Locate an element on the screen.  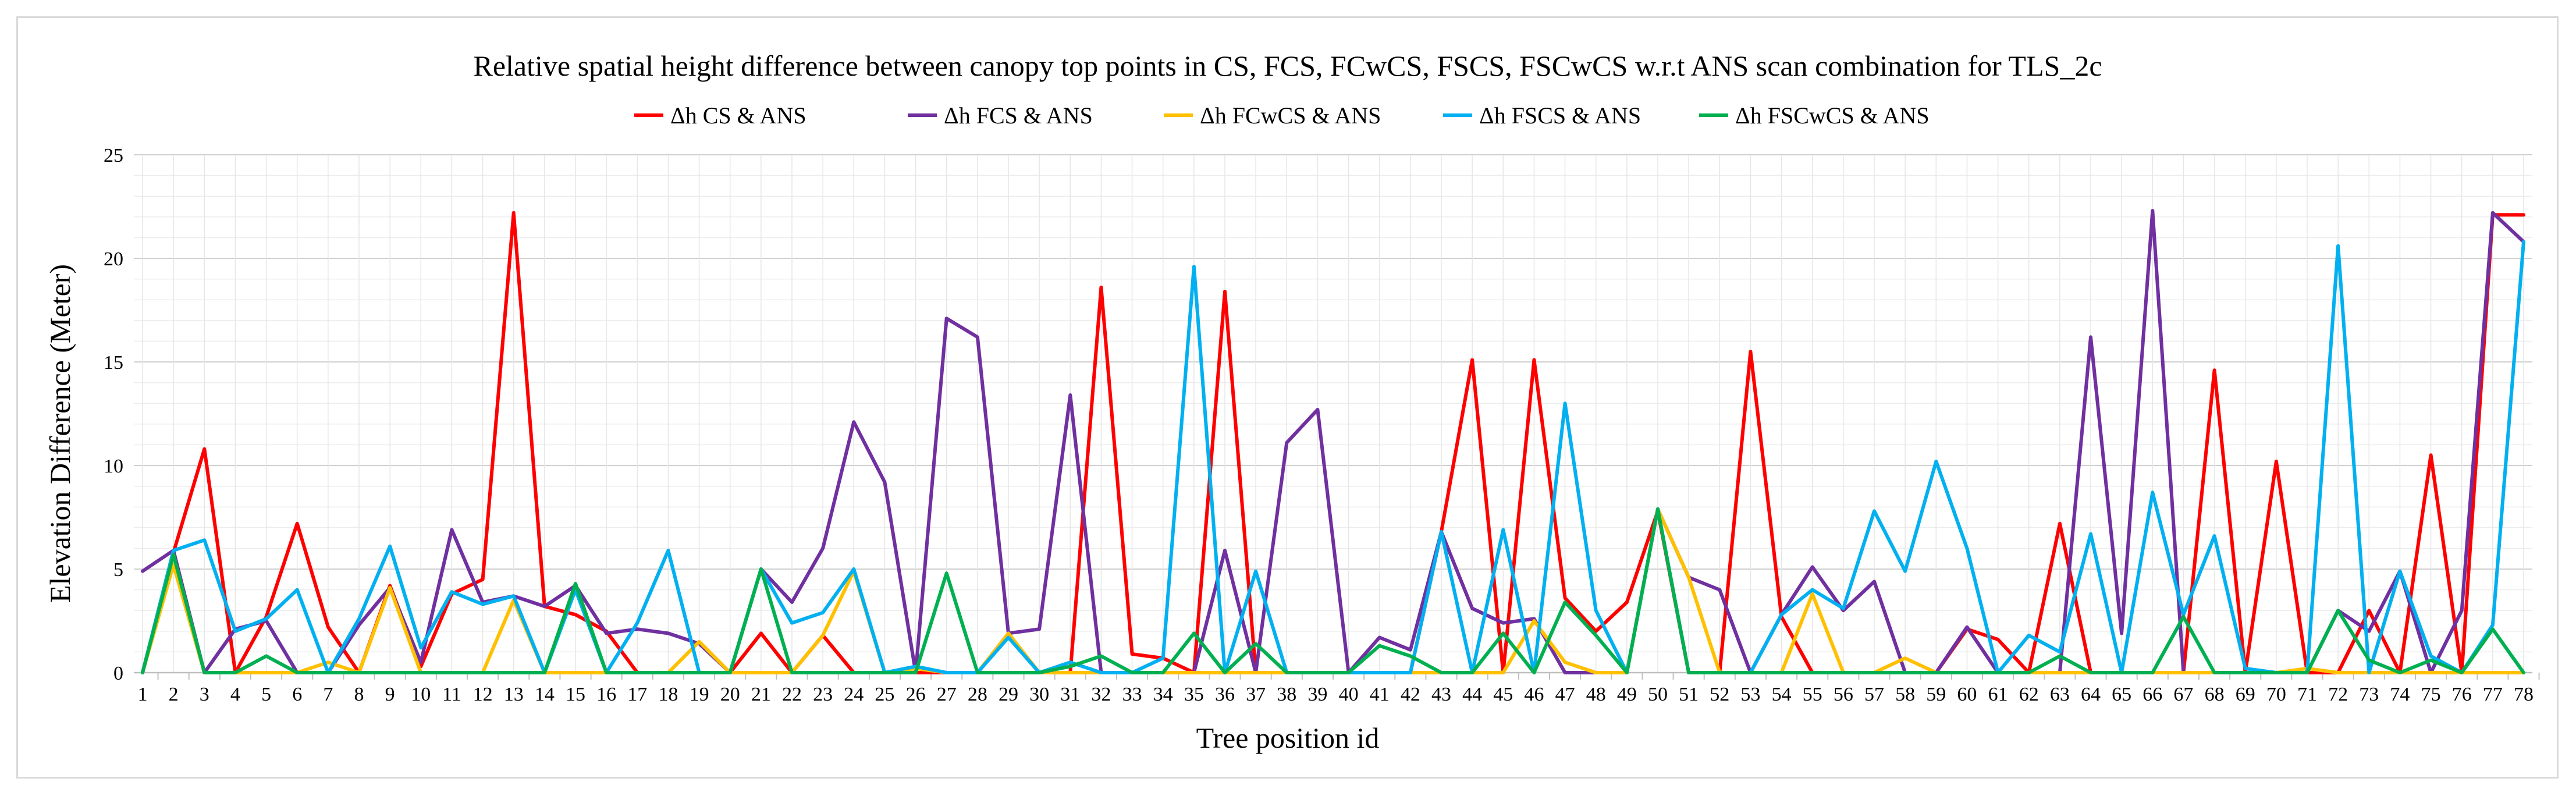
legend-label: Δh FSCS & ANS is located at coordinates (1560, 115).